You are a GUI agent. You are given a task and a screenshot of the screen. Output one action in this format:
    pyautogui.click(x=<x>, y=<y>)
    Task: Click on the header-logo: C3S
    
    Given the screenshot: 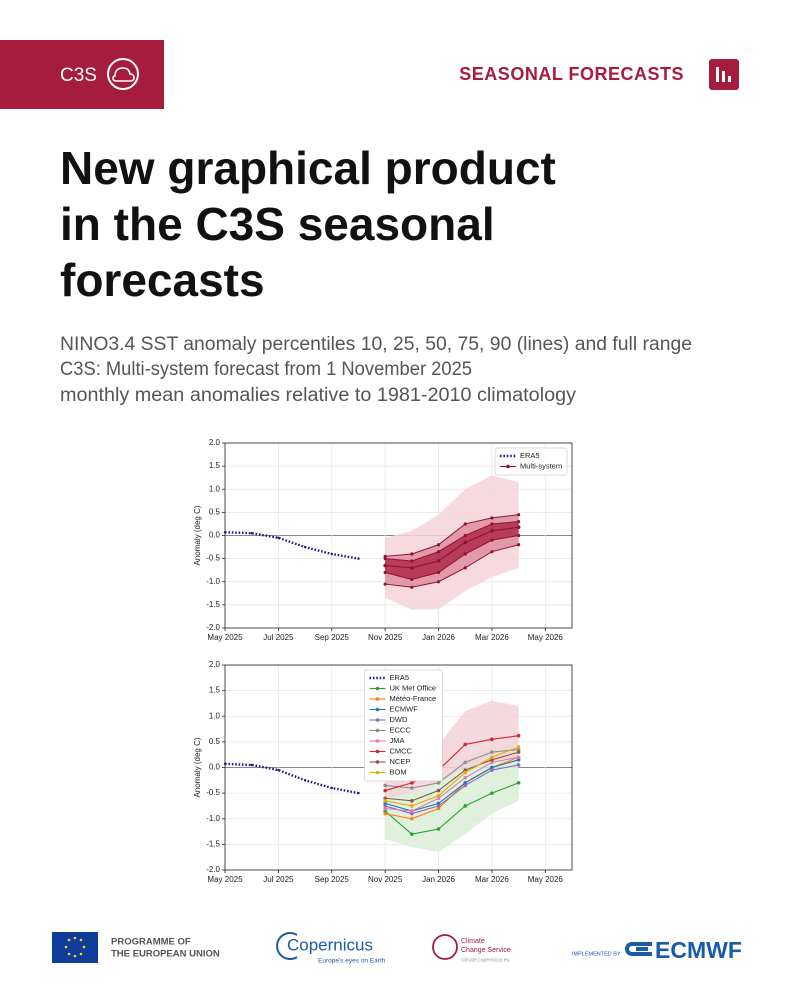 What is the action you would take?
    pyautogui.click(x=78, y=75)
    